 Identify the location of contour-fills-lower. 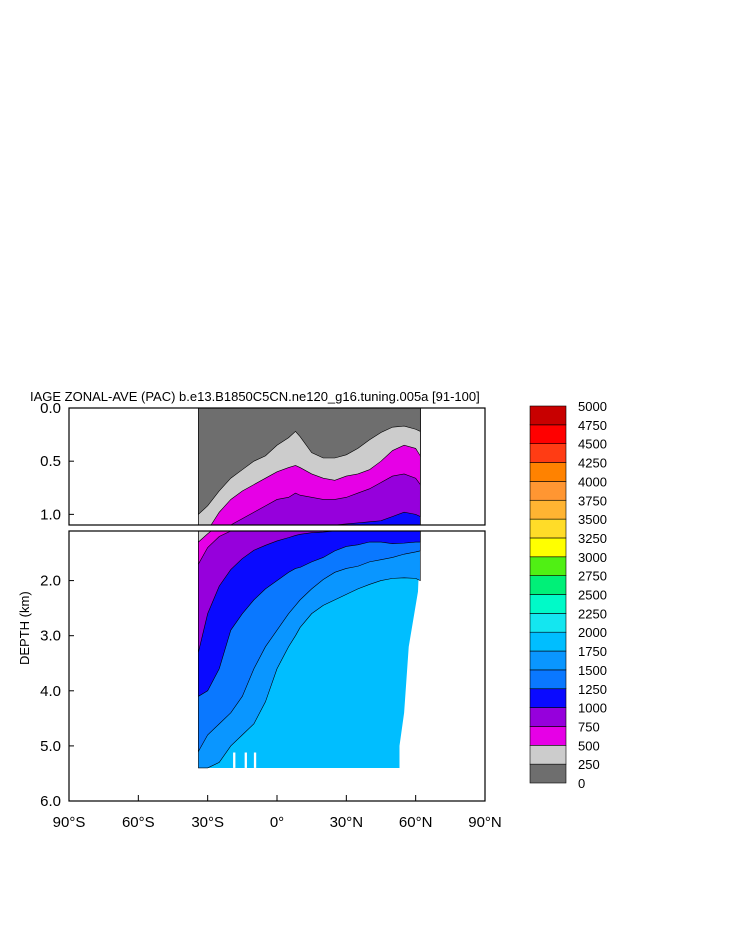
(309, 650).